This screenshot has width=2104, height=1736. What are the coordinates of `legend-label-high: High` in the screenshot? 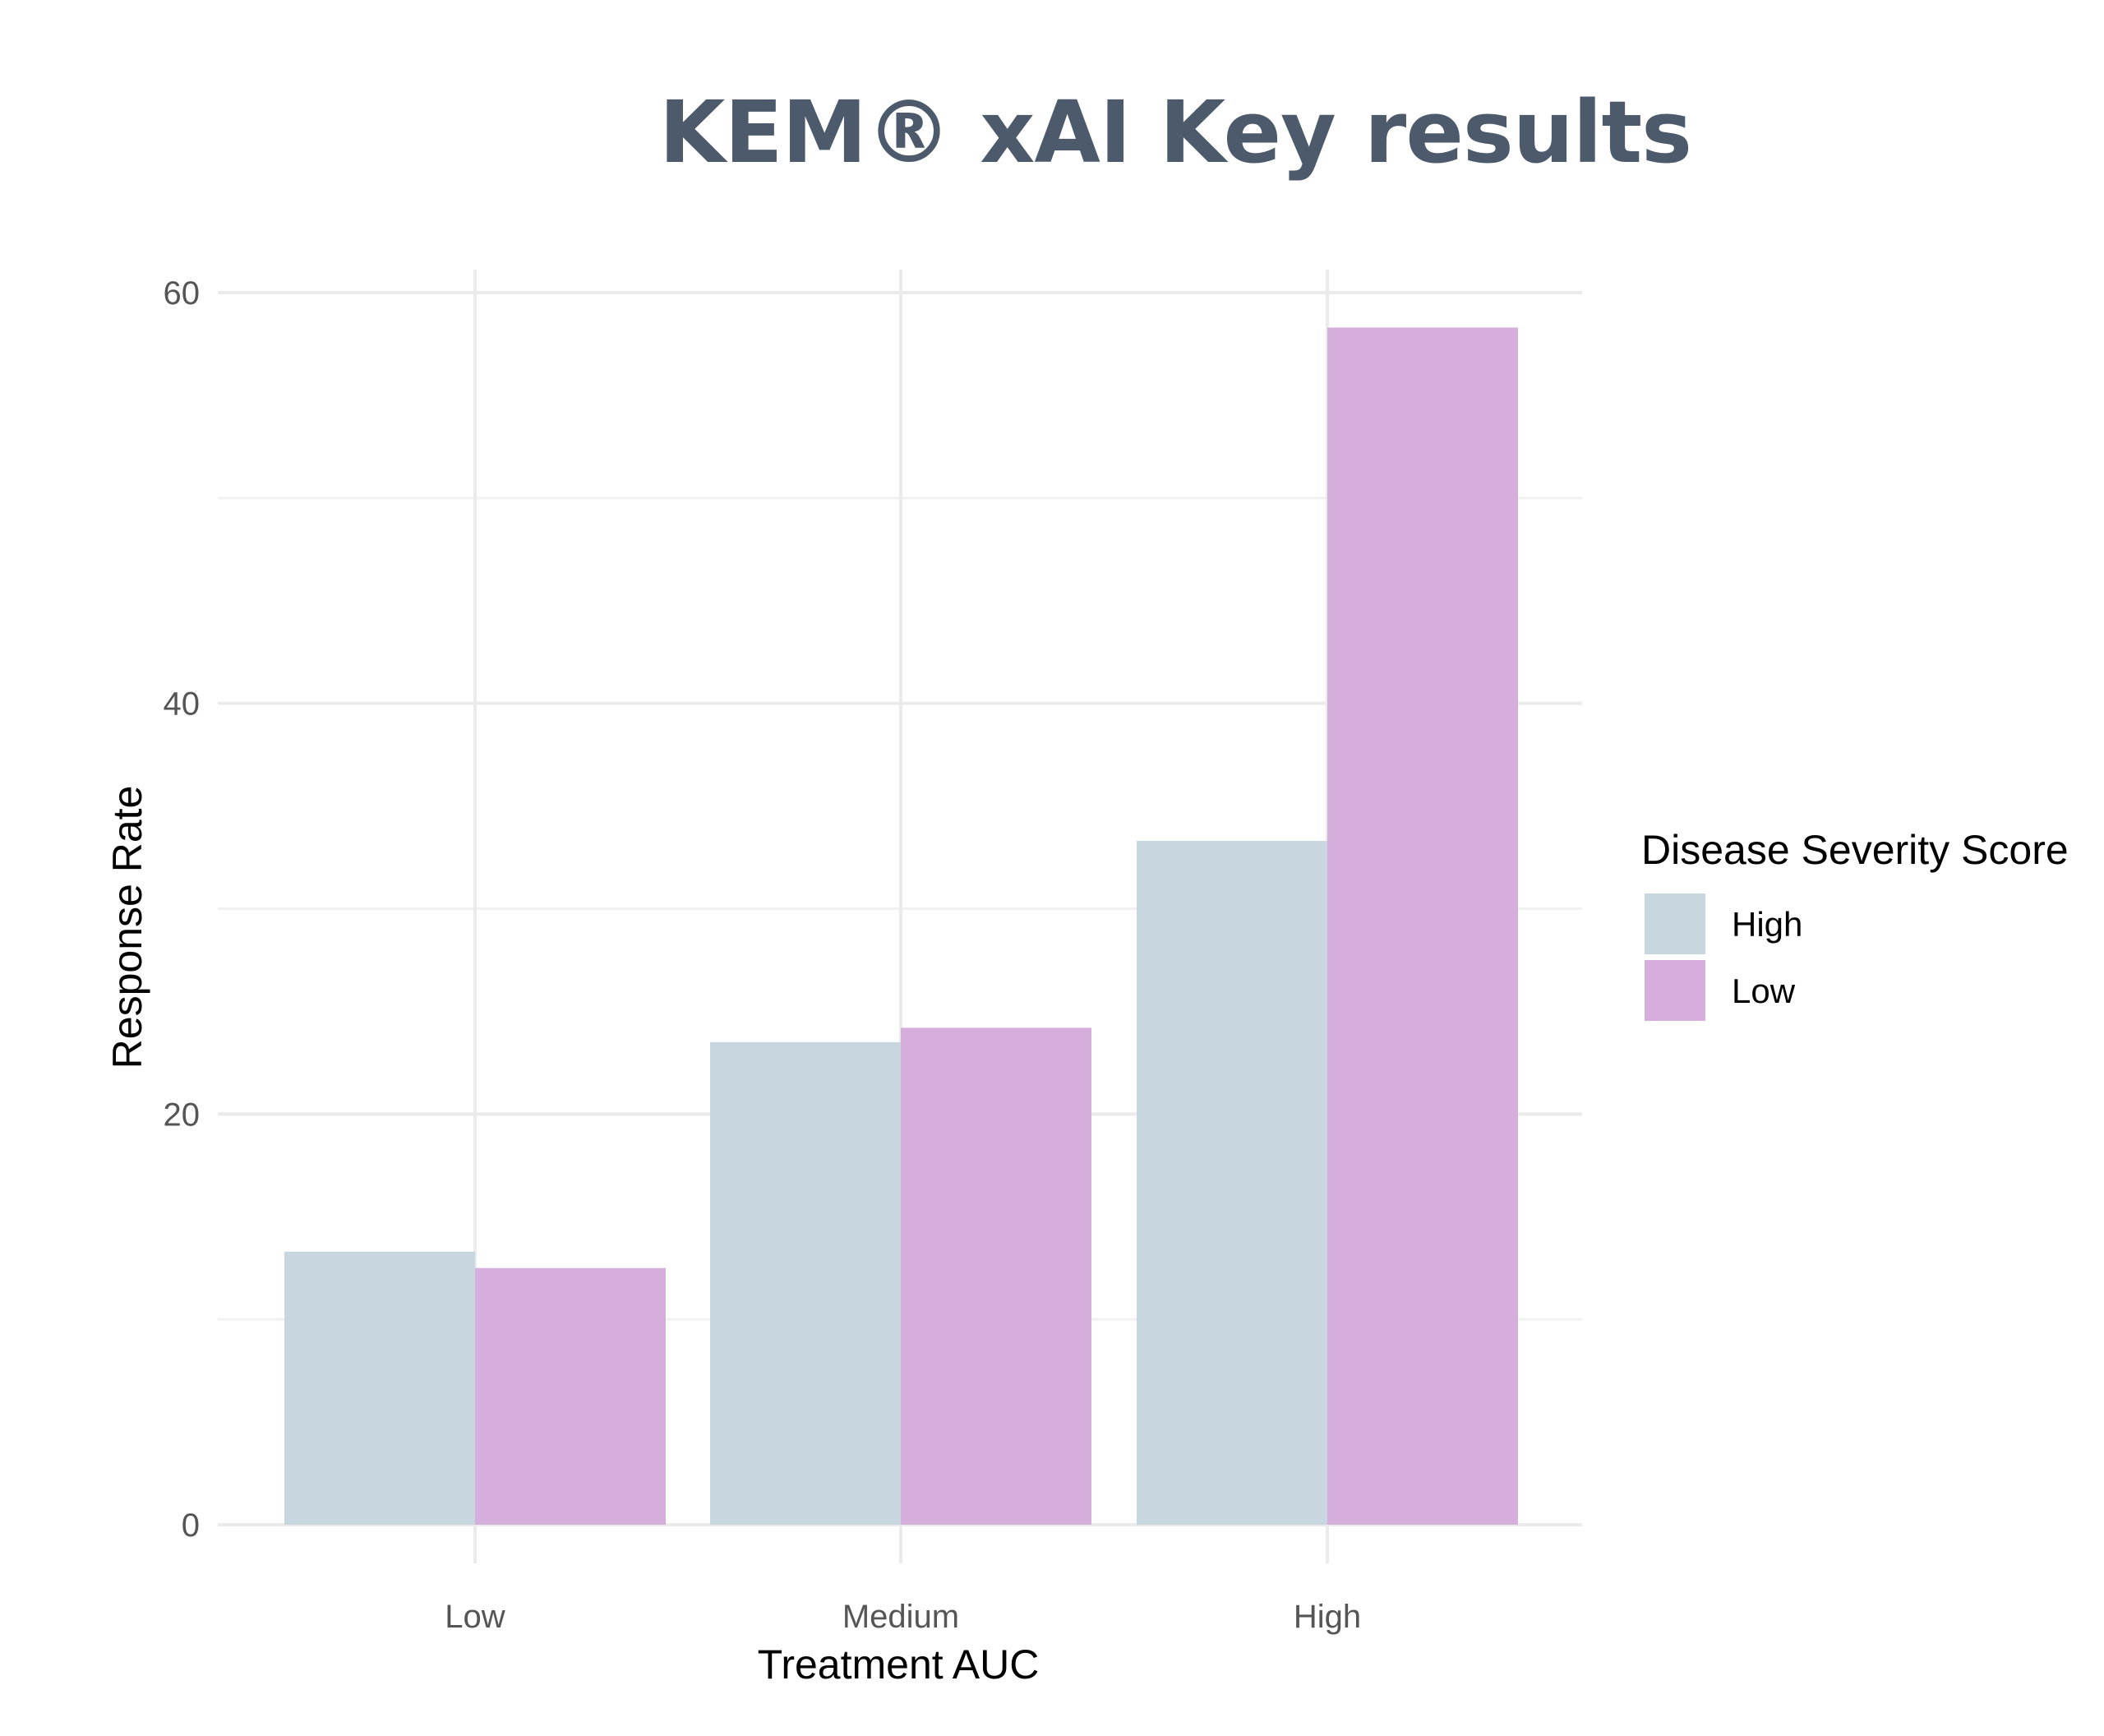 It's located at (1767, 924).